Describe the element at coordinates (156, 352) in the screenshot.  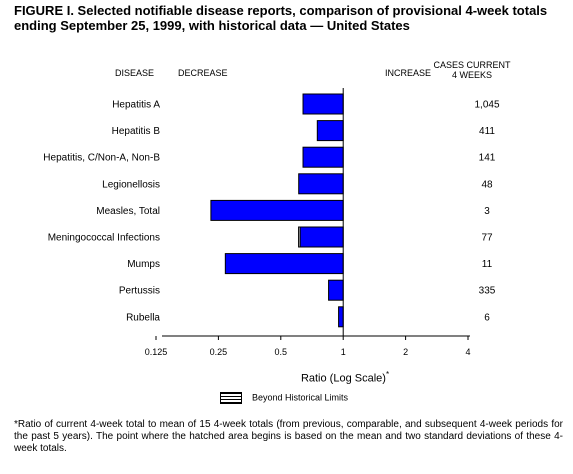
I see `x-tick-label: 0.125` at that location.